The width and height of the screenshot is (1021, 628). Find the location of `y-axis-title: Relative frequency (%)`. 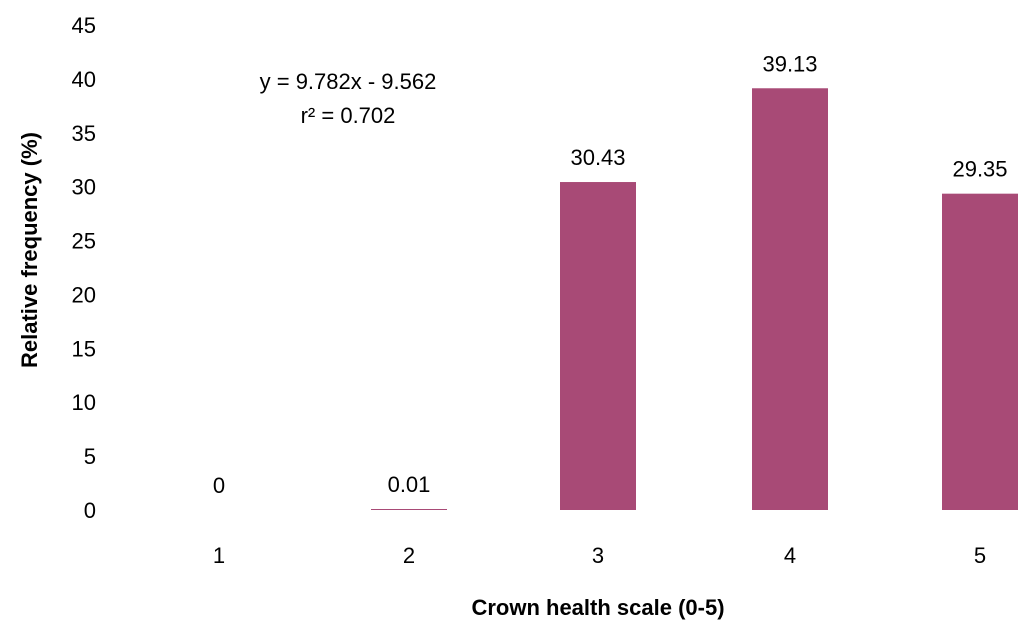

y-axis-title: Relative frequency (%) is located at coordinates (29, 250).